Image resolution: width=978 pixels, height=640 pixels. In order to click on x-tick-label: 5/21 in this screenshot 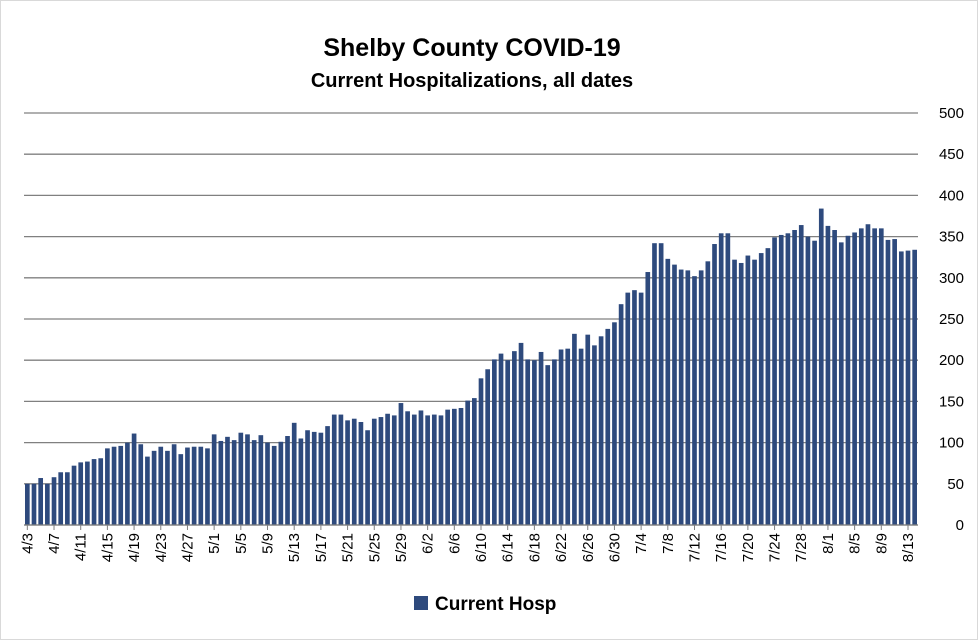, I will do `click(348, 547)`.